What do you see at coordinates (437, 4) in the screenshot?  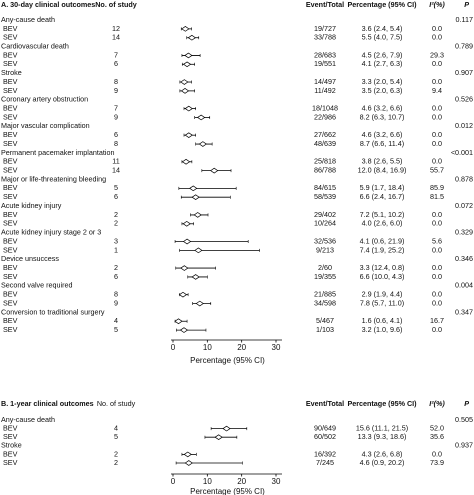 I see `header-i2: I²(%)` at bounding box center [437, 4].